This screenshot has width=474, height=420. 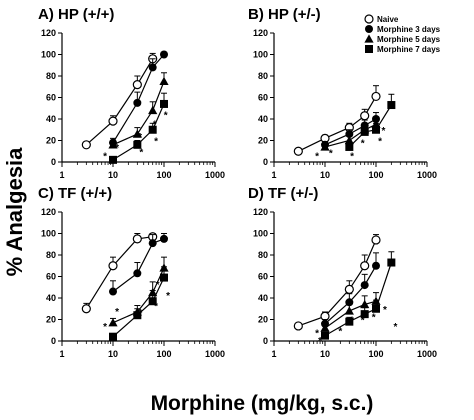 I want to click on panel-a-y-tick-label: 80, so click(x=51, y=76).